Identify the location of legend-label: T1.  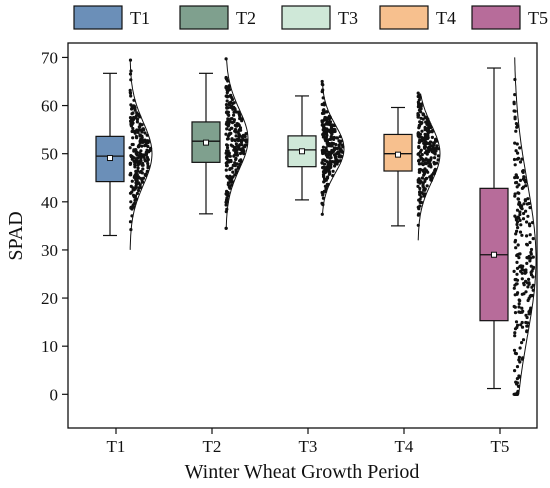
(140, 18).